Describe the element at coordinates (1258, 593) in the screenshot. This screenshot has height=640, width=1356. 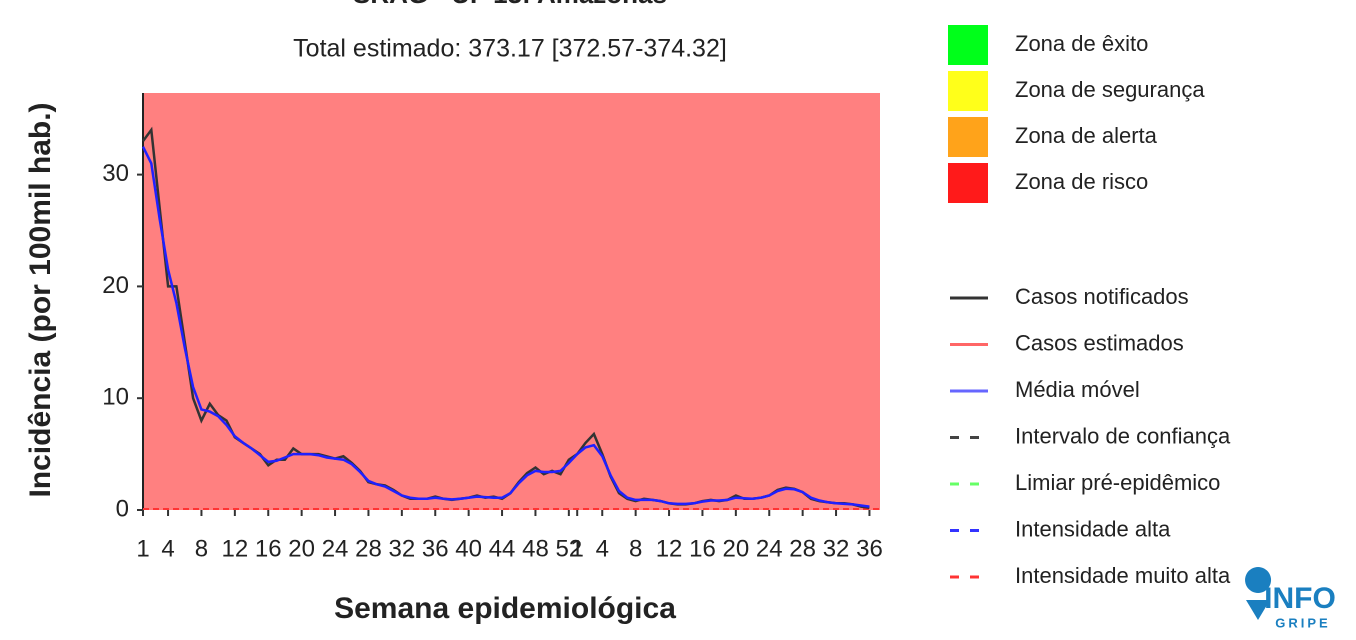
I see `logo-pin` at that location.